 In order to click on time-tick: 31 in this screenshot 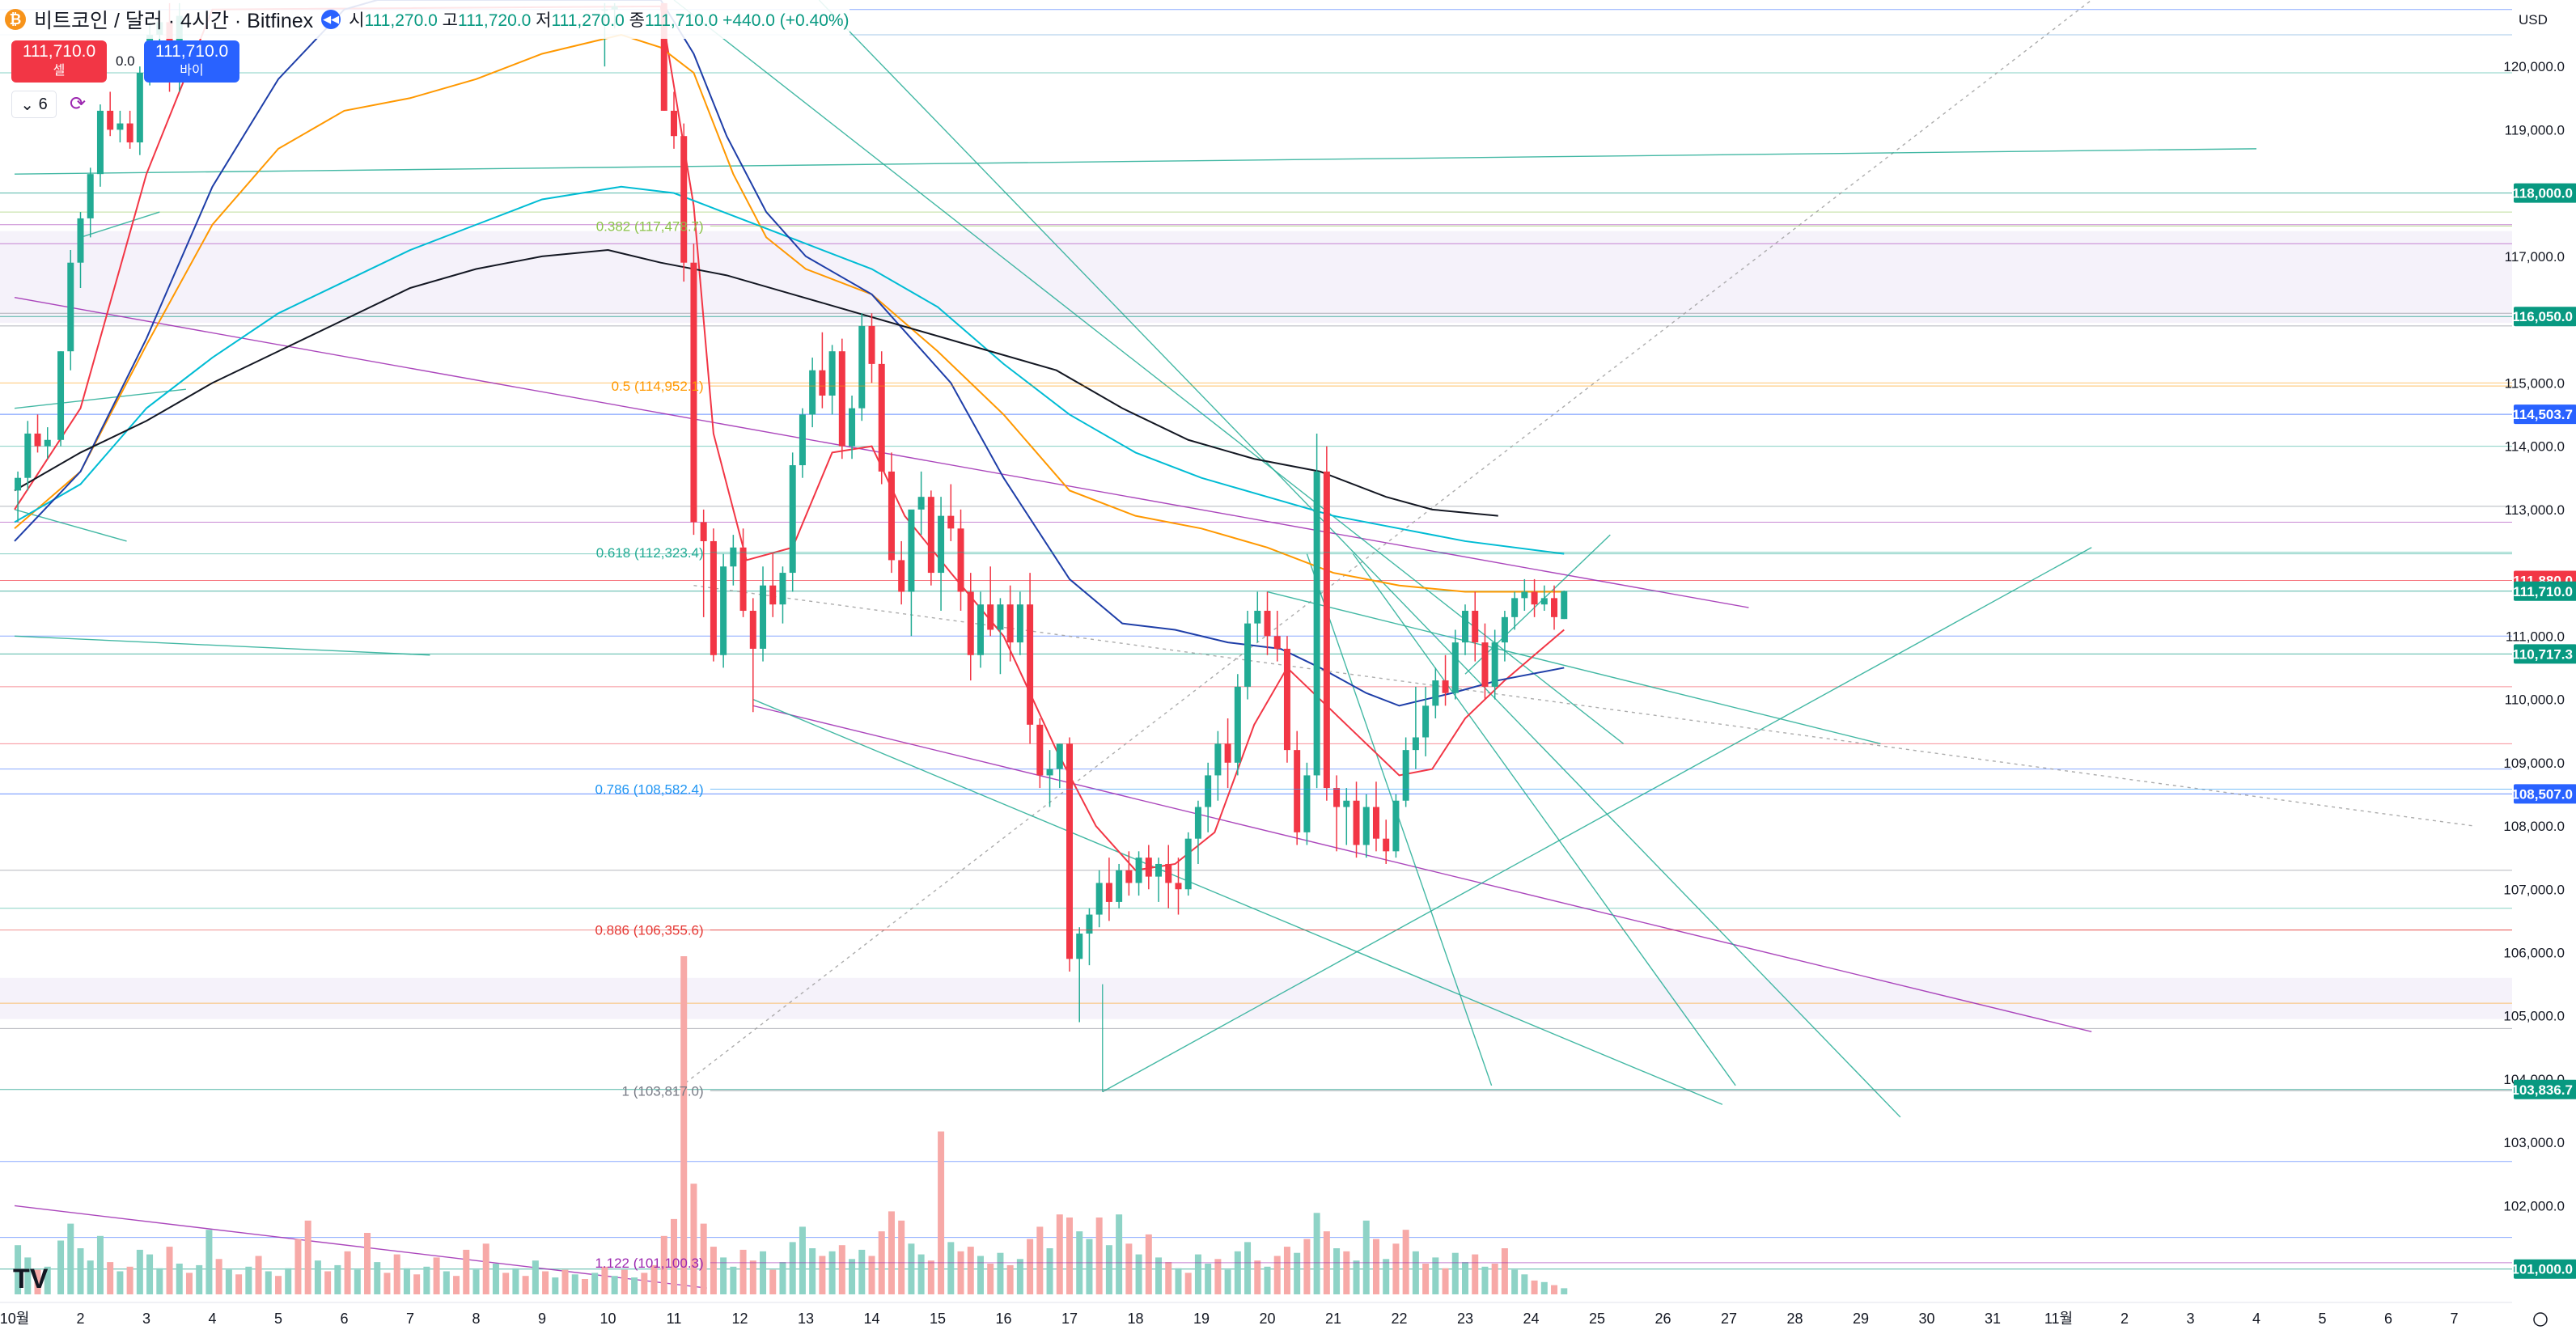, I will do `click(1993, 1319)`.